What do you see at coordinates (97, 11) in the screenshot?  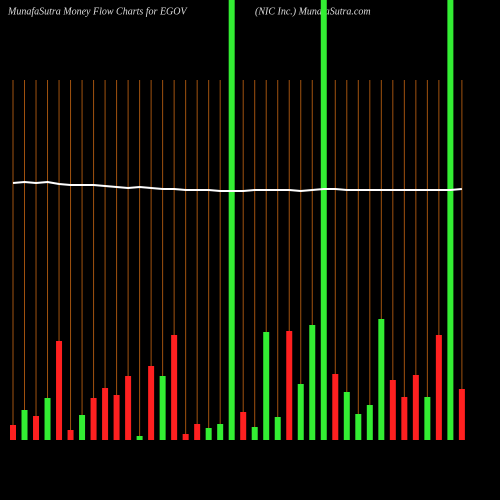 I see `chart-title: MunafaSutra Money Flow Charts for EGOV` at bounding box center [97, 11].